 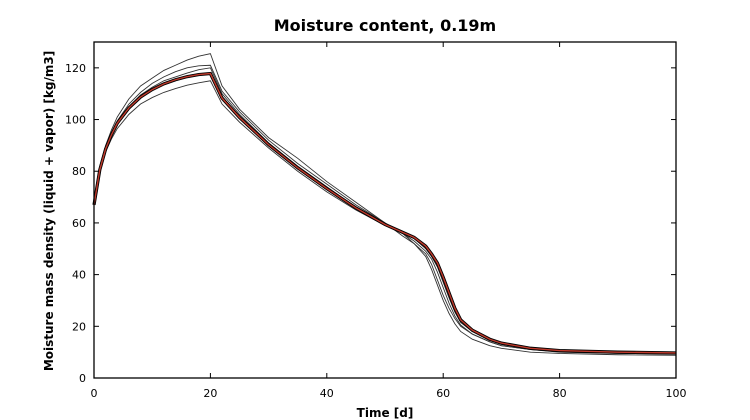 What do you see at coordinates (79, 326) in the screenshot?
I see `y-tick-label: 20` at bounding box center [79, 326].